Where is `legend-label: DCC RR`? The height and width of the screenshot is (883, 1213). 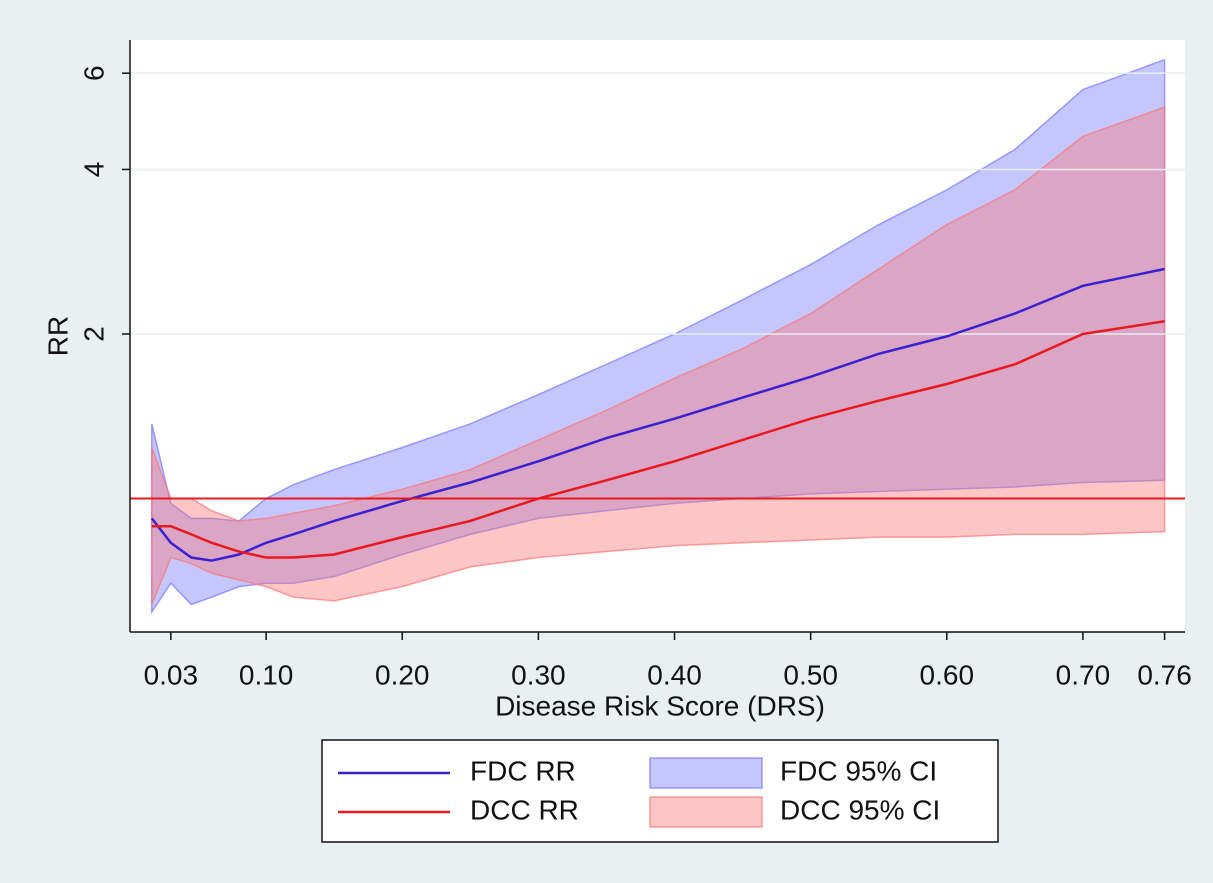 legend-label: DCC RR is located at coordinates (524, 809).